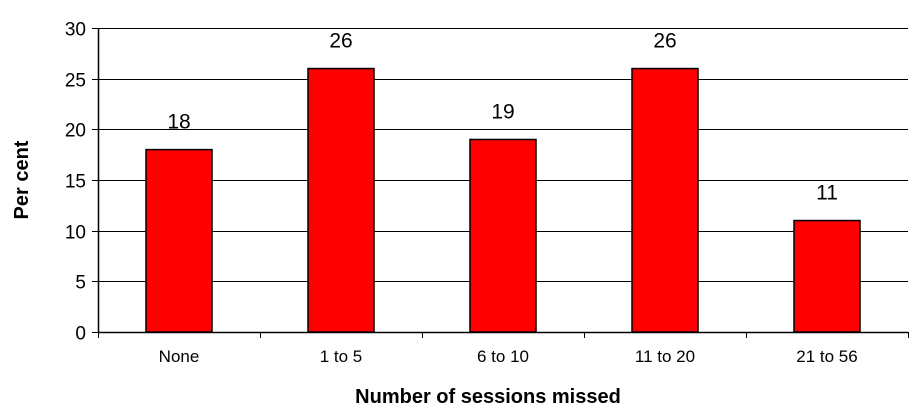 The image size is (910, 414). Describe the element at coordinates (665, 356) in the screenshot. I see `x-tick-label: 11 to 20` at that location.